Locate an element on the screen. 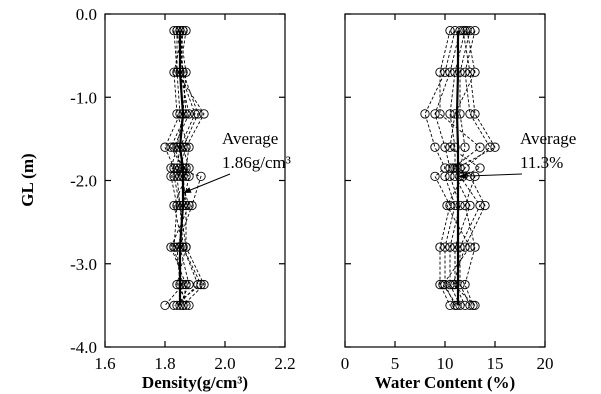 Image resolution: width=601 pixels, height=394 pixels. water-content-x-tick-label: 20 is located at coordinates (545, 363).